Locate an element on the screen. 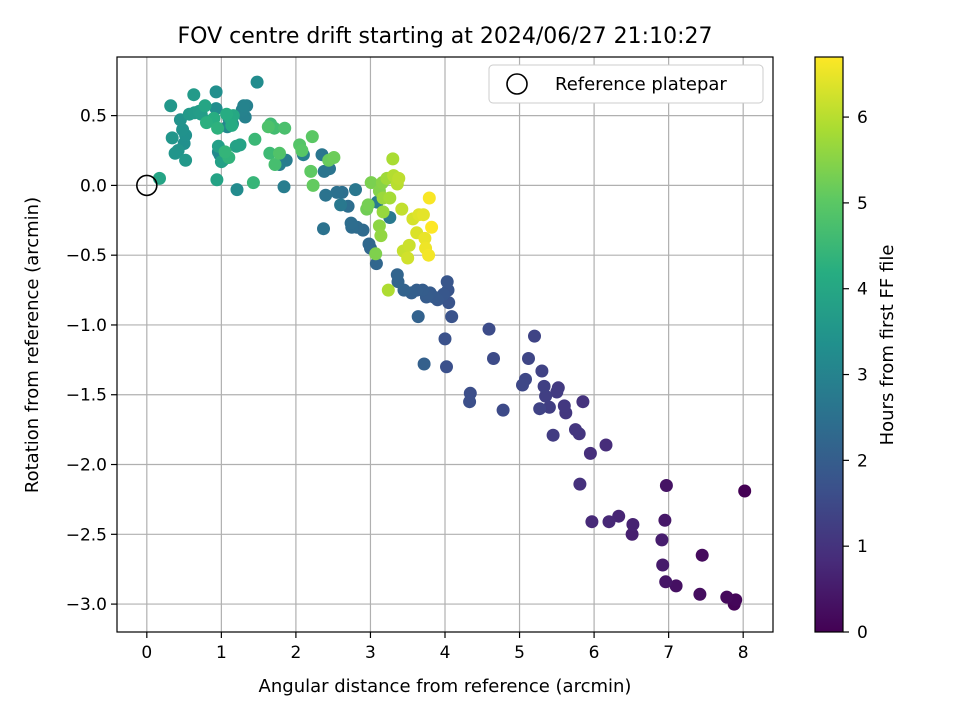  y-tick-label: −2.5 is located at coordinates (86, 535).